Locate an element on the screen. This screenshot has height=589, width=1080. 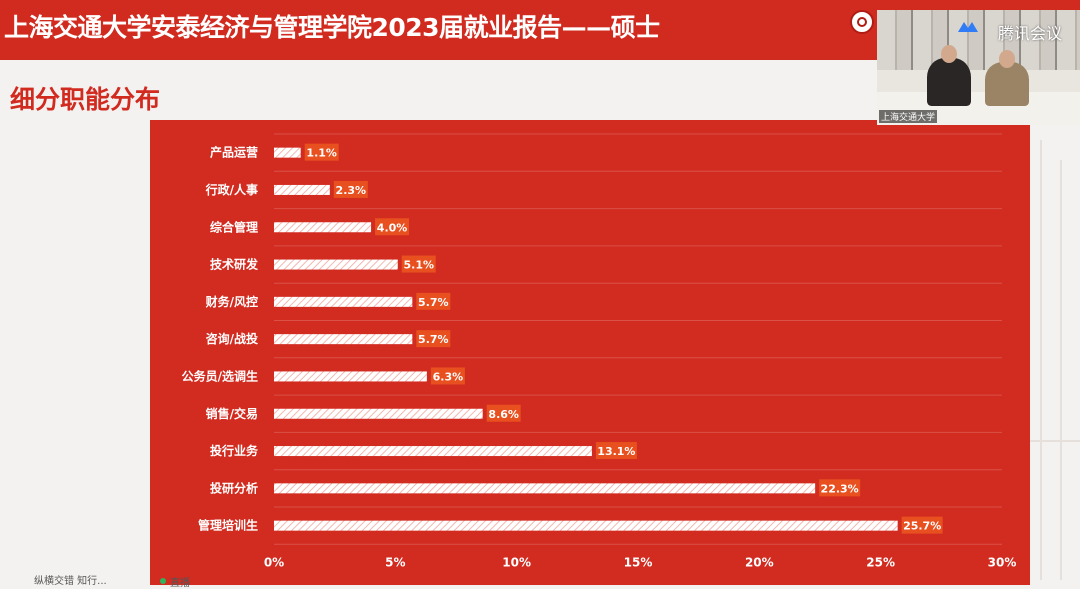
category-label: 行政/人事 is located at coordinates (231, 189).